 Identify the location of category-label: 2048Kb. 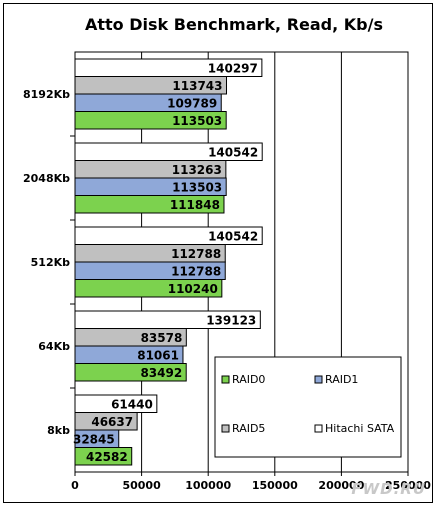
(46, 178).